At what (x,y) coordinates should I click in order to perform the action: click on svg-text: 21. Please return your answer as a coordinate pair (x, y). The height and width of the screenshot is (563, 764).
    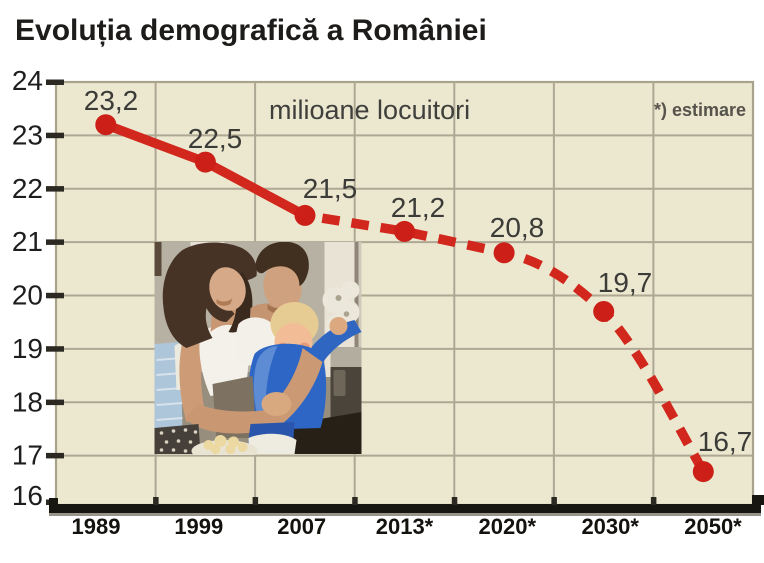
    Looking at the image, I should click on (27, 241).